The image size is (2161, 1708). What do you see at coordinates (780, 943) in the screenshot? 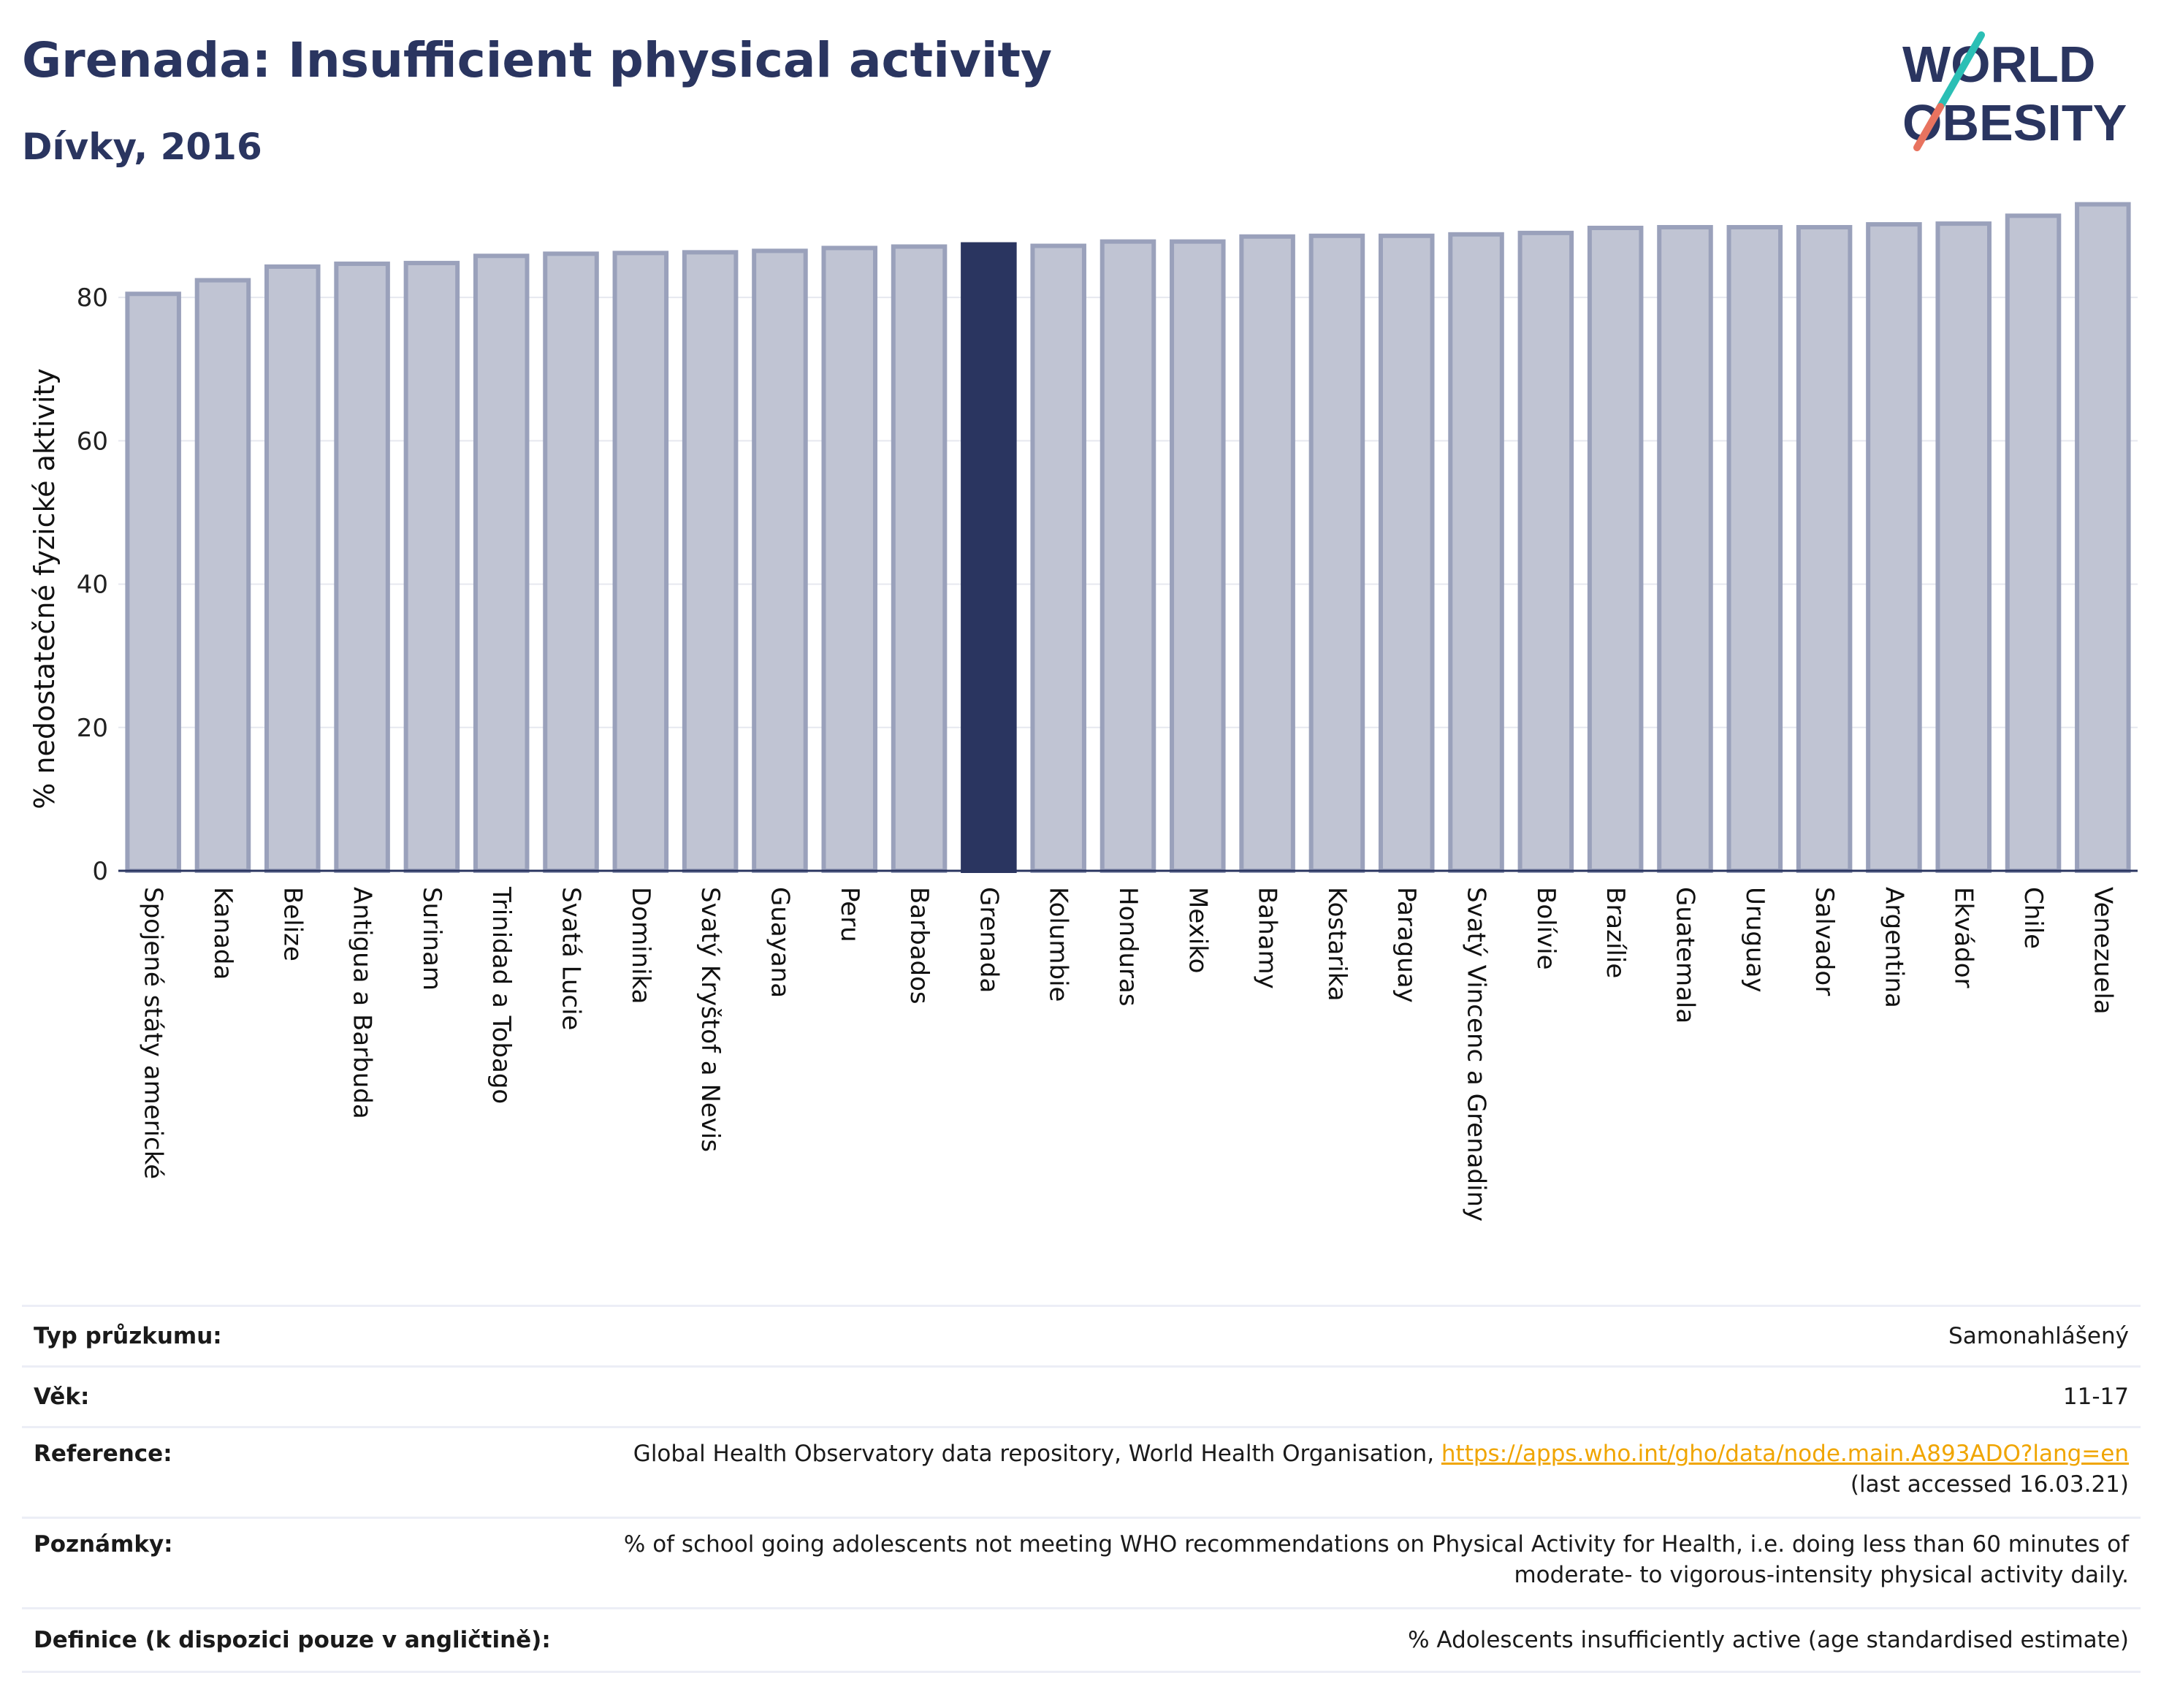
I see `x-tick-label: Guayana` at bounding box center [780, 943].